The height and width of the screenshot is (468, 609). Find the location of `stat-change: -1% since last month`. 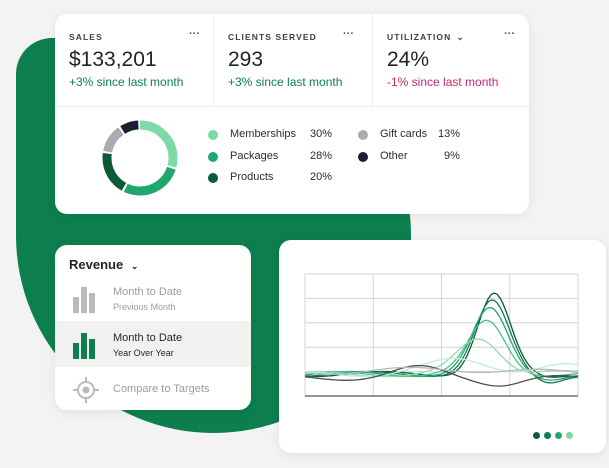

stat-change: -1% since last month is located at coordinates (443, 82).